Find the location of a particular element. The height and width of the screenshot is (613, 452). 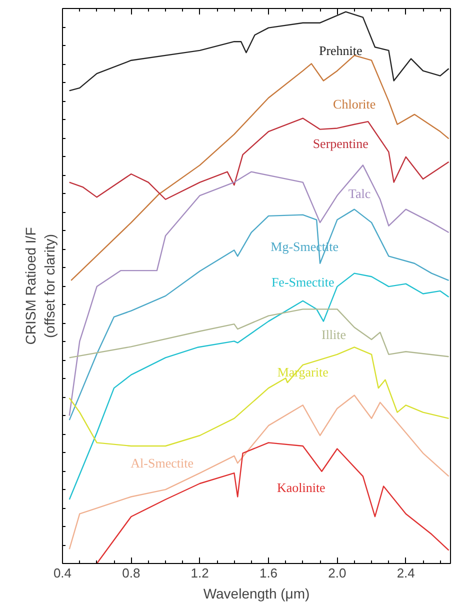

series-label: Kaolinite is located at coordinates (301, 487).